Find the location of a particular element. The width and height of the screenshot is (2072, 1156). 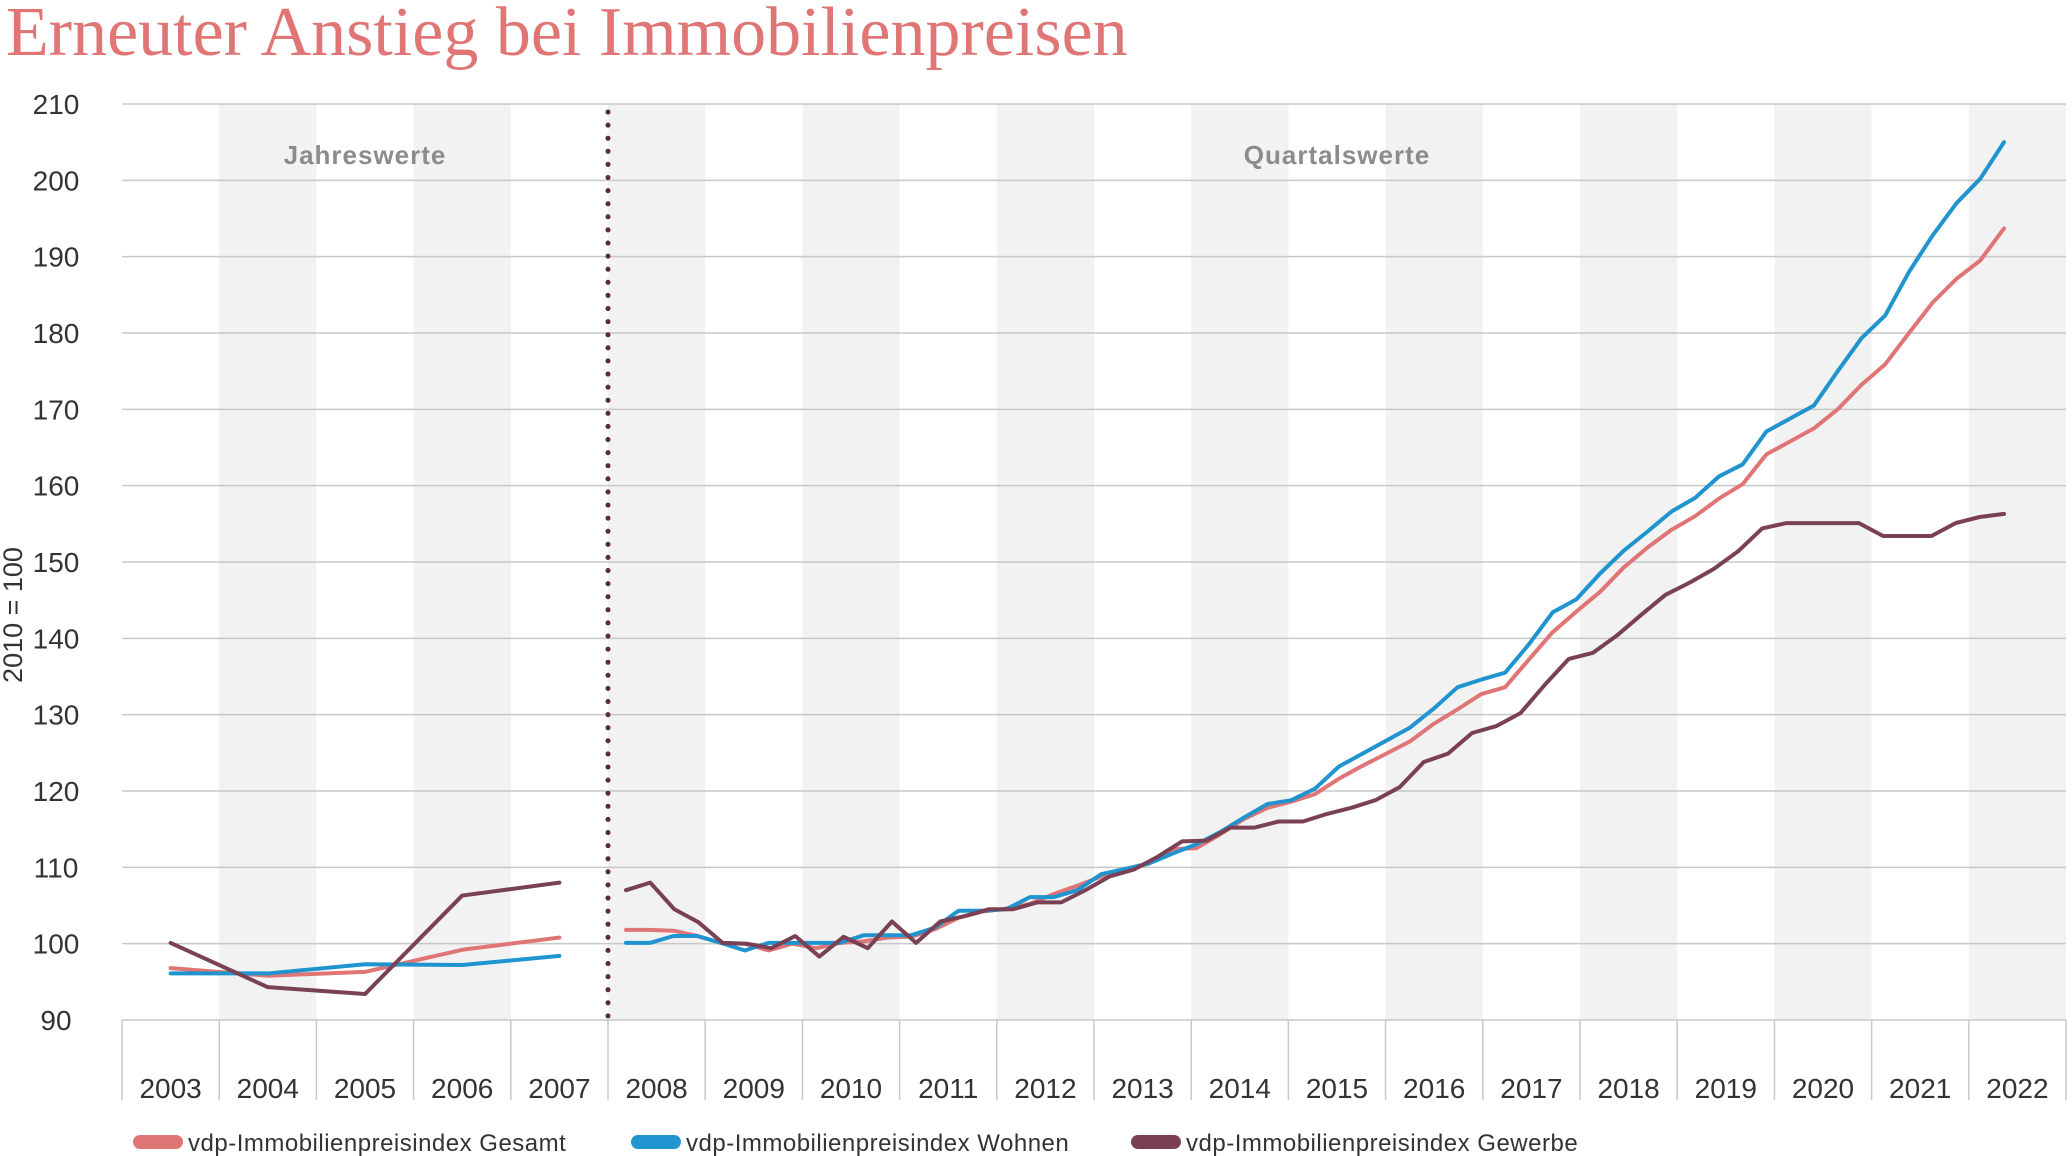

x-tick-2017: 2017 is located at coordinates (1531, 1088).